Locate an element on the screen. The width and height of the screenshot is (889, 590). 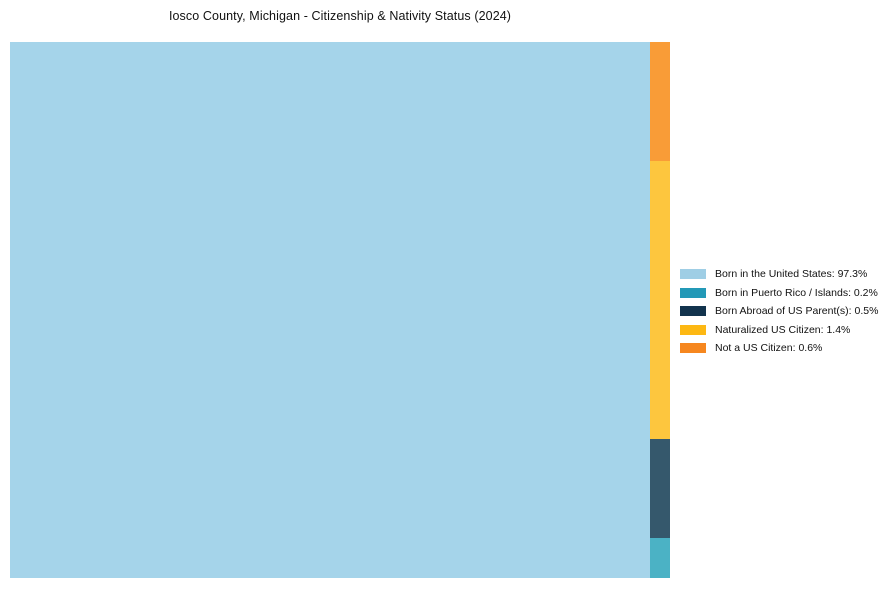
treemap-segment-born-in-puerto-rico-islands is located at coordinates (660, 558).